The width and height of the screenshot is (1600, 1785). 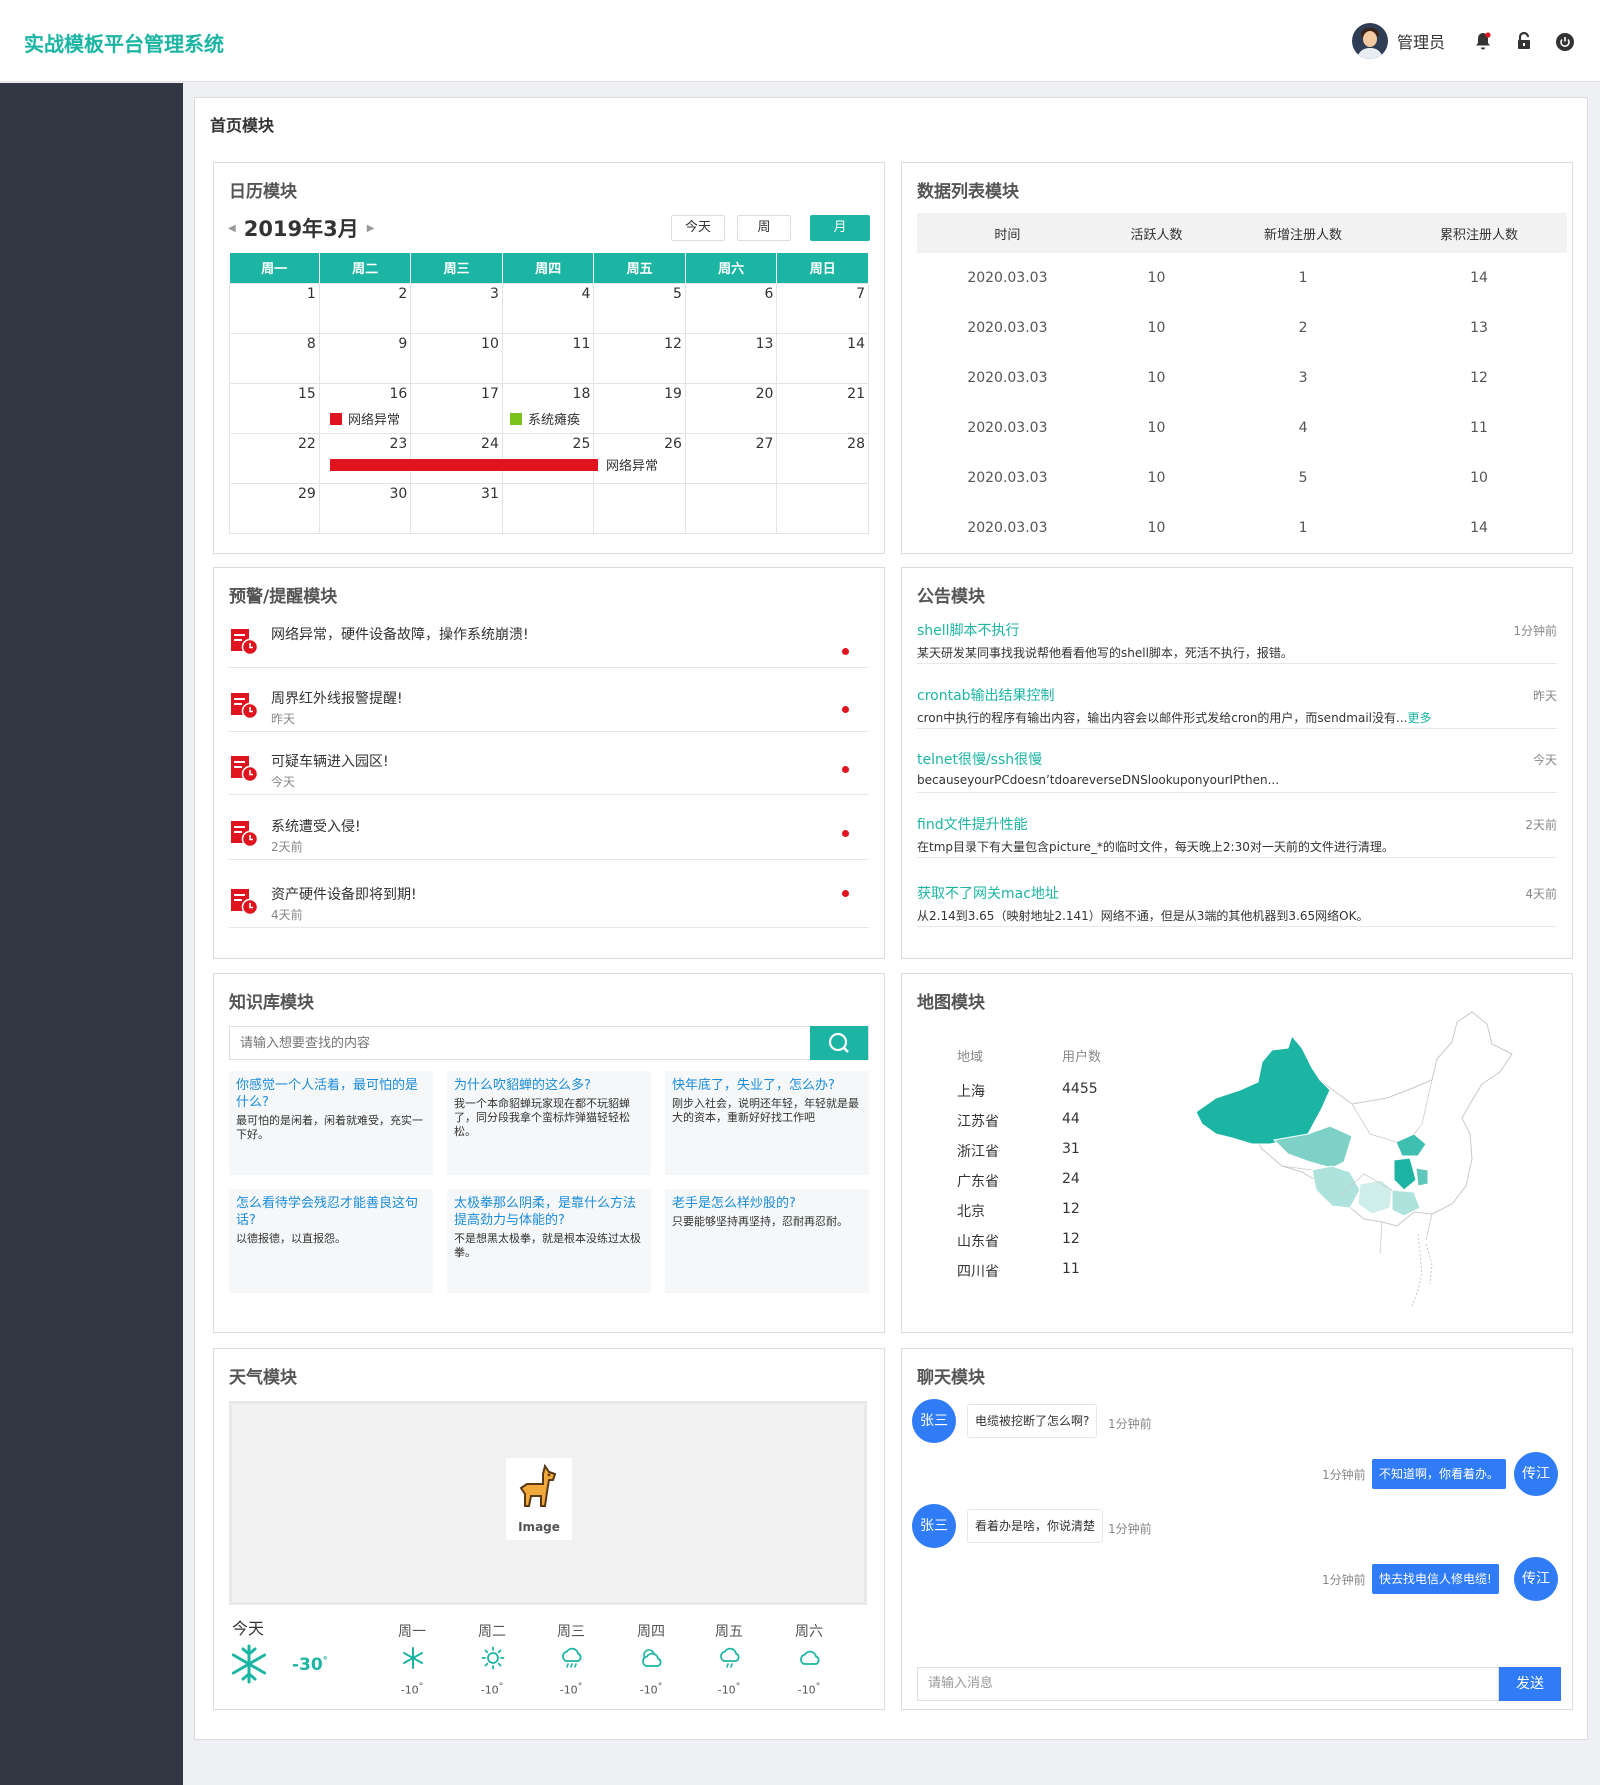 What do you see at coordinates (456, 358) in the screenshot?
I see `calendar-day: 10` at bounding box center [456, 358].